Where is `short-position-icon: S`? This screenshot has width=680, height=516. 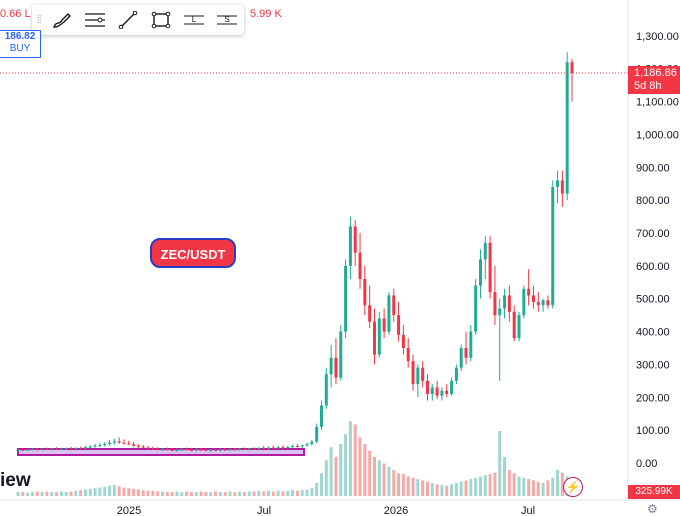 short-position-icon: S is located at coordinates (227, 20).